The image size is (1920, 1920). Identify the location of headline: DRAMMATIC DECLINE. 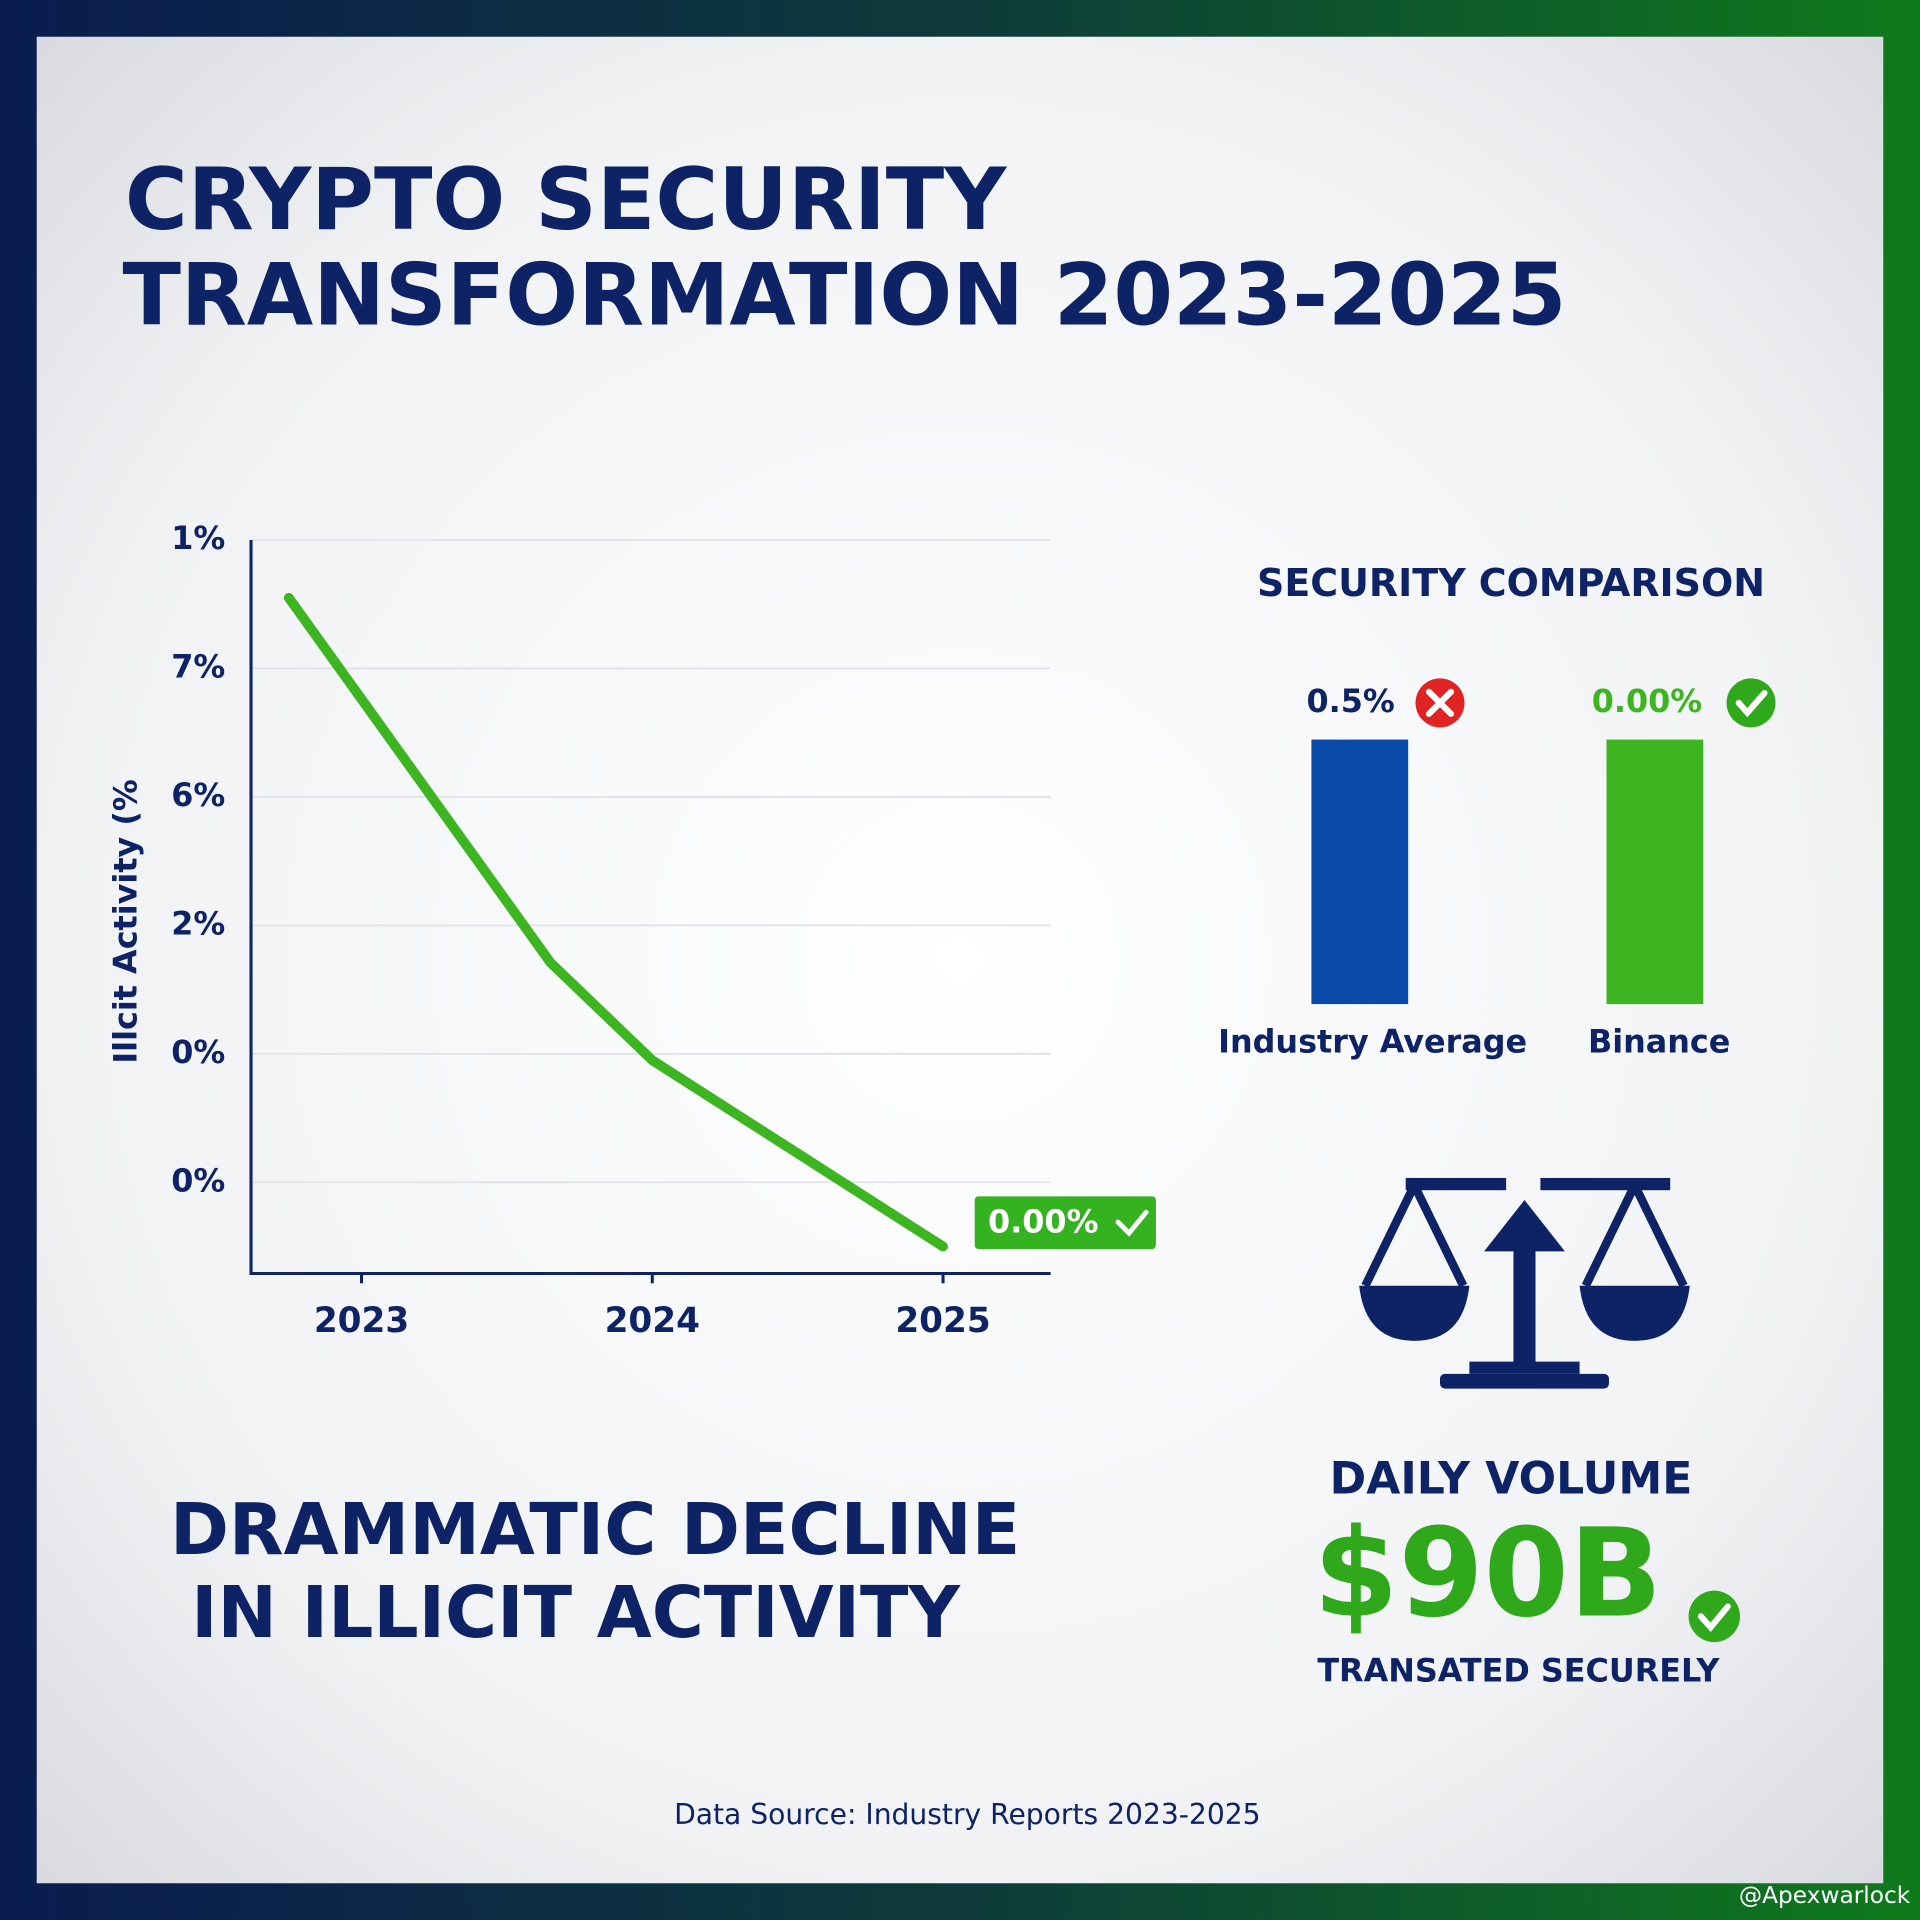
(595, 1529).